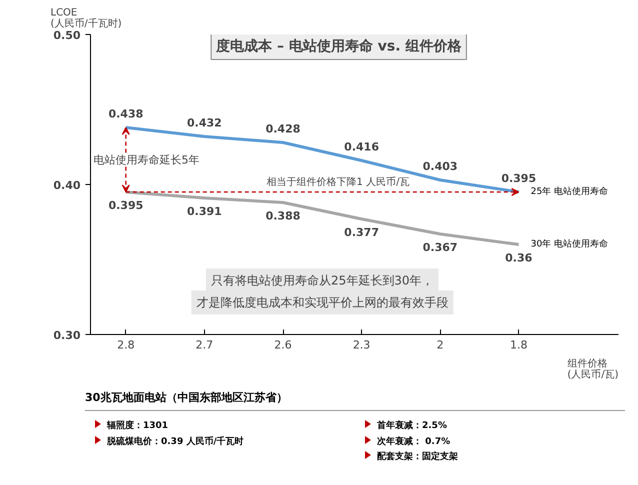  What do you see at coordinates (67, 35) in the screenshot?
I see `y-tick-label: 0.50` at bounding box center [67, 35].